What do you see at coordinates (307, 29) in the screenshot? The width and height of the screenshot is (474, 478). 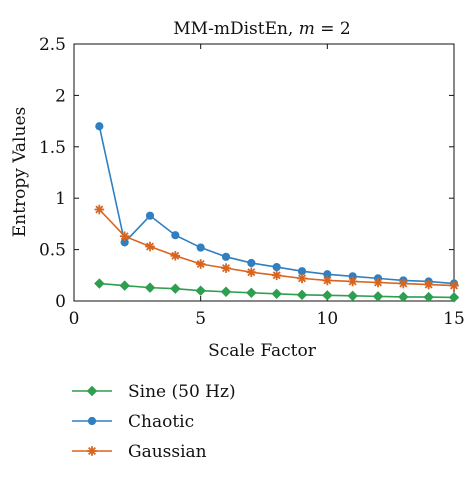 I see `chart-title-math: m` at bounding box center [307, 29].